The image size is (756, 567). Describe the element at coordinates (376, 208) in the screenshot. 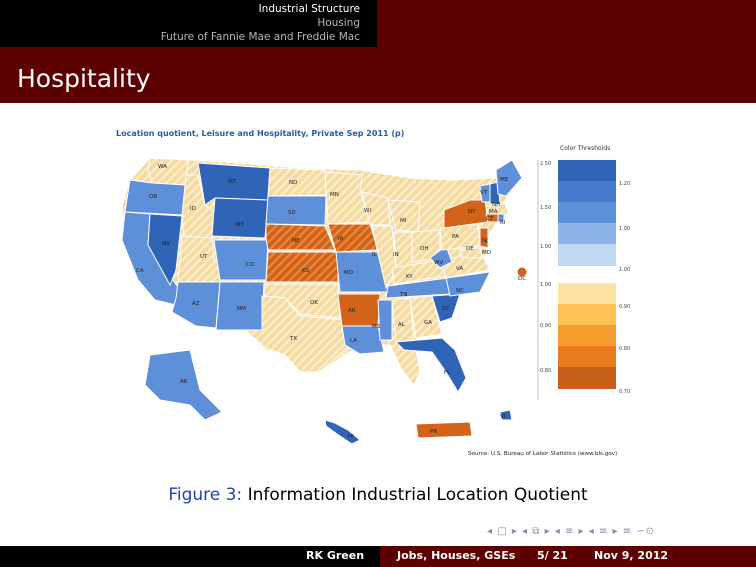

I see `state-wi` at that location.